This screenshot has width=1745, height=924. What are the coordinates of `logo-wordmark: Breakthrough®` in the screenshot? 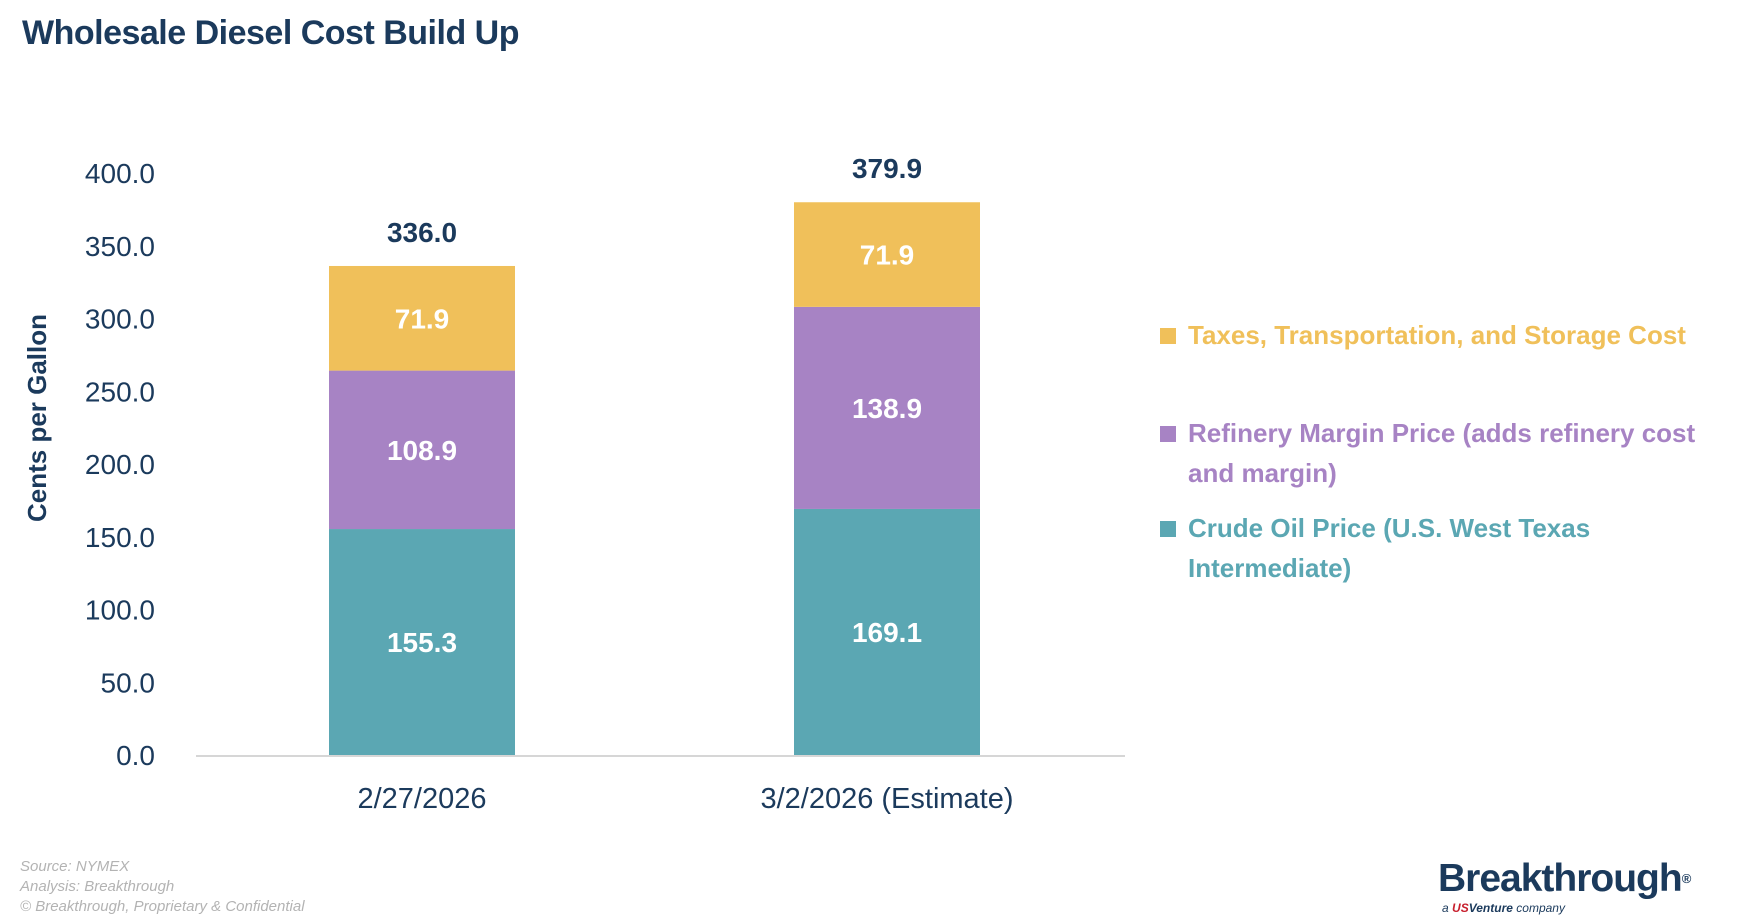 It's located at (1578, 879).